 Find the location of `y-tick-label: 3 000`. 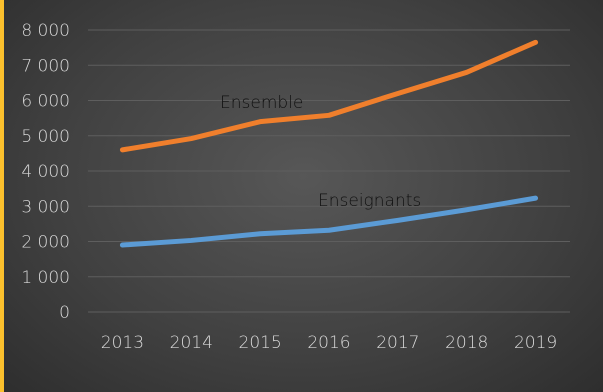

y-tick-label: 3 000 is located at coordinates (45, 207).